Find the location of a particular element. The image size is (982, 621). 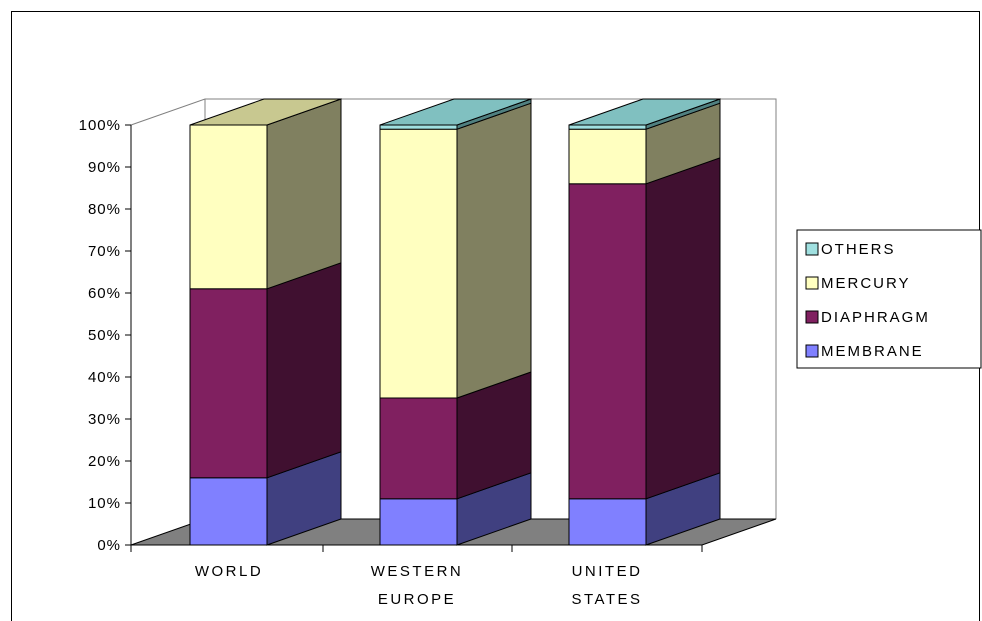

x-category-label: EUROPE is located at coordinates (417, 599).